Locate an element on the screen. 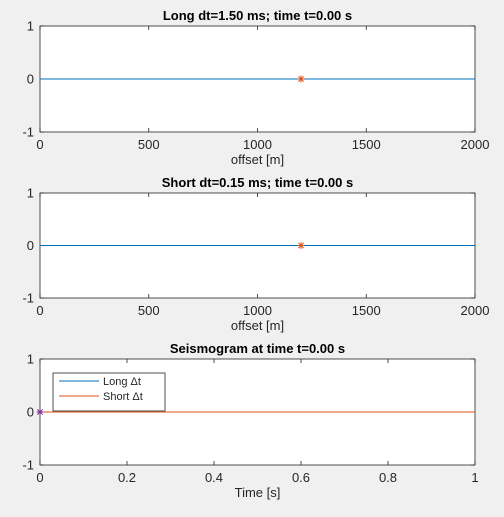 This screenshot has height=517, width=504. x-tick-label: 0.8 is located at coordinates (388, 477).